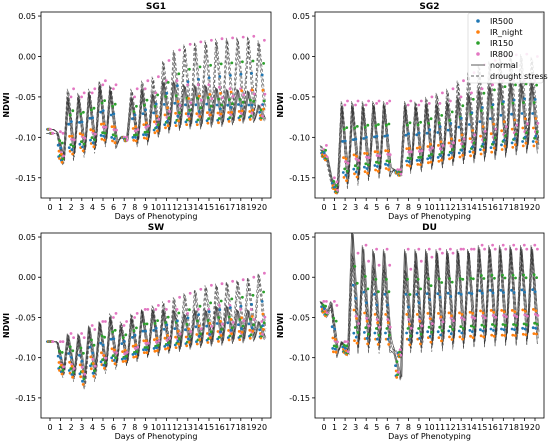  What do you see at coordinates (376, 427) in the screenshot?
I see `x-tick-label: 5` at bounding box center [376, 427].